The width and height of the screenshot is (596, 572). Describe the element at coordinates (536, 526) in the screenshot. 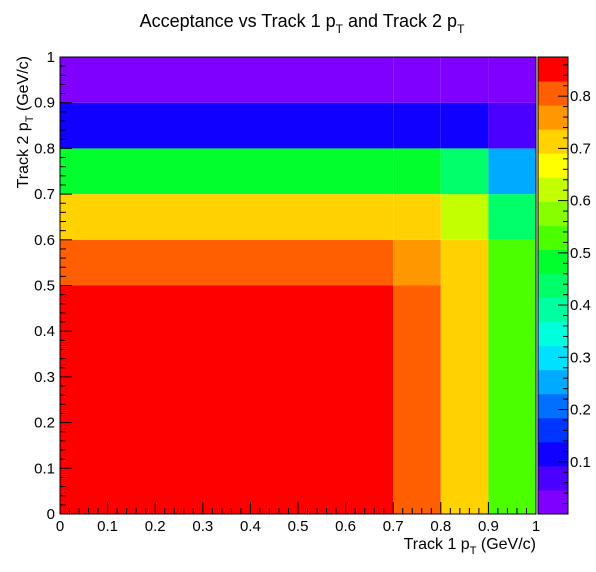

I see `x-tick-label: 1` at that location.